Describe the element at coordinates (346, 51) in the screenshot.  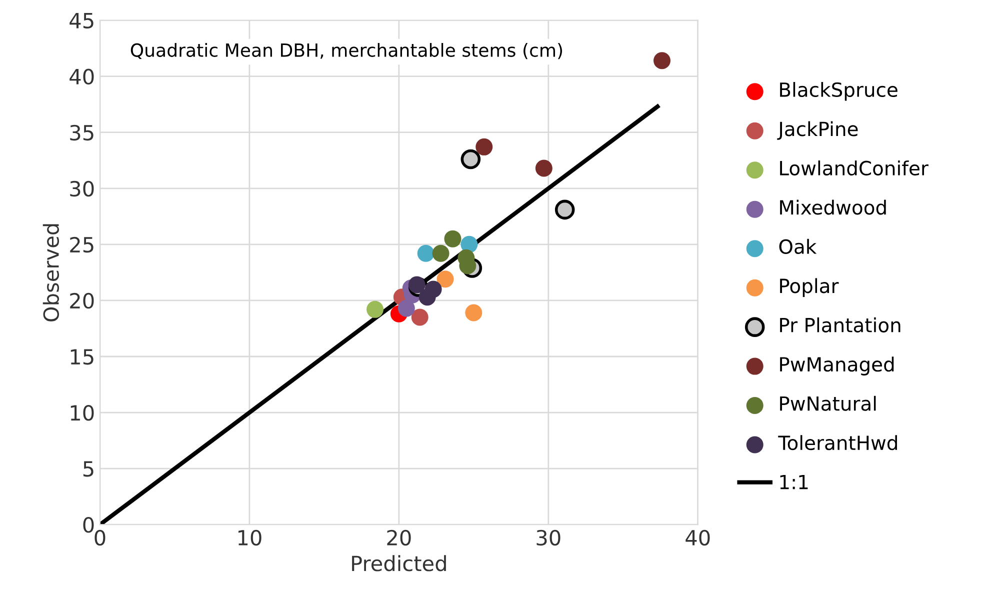
I see `text: Quadratic Mean DBH, merchantable stems (cm)` at that location.